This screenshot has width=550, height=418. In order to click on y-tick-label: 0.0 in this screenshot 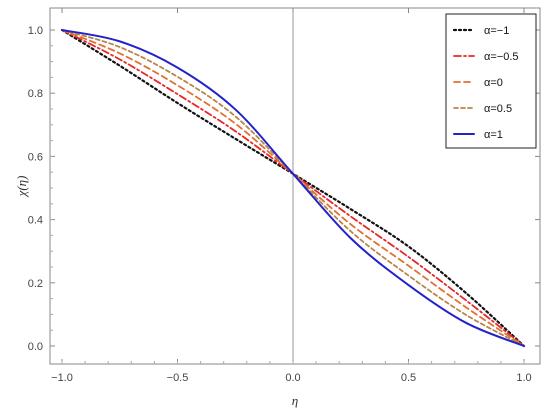, I will do `click(35, 347)`.